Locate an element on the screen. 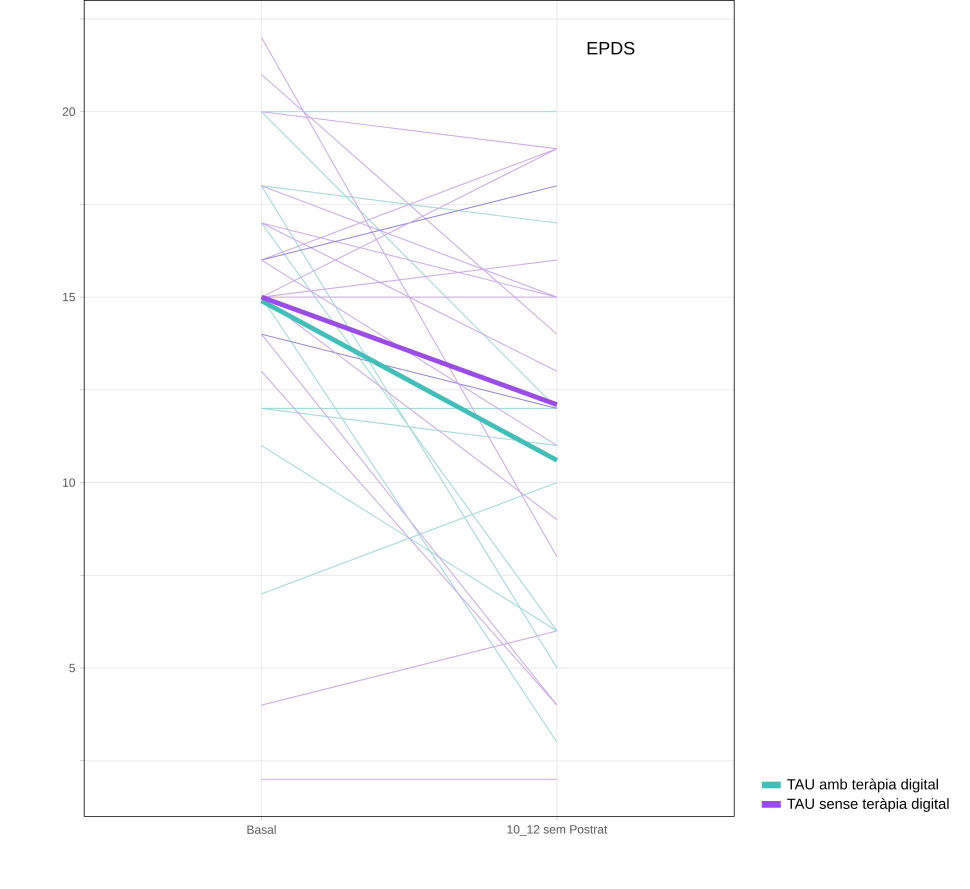 The width and height of the screenshot is (970, 889). y-tick-label: 10 is located at coordinates (69, 482).